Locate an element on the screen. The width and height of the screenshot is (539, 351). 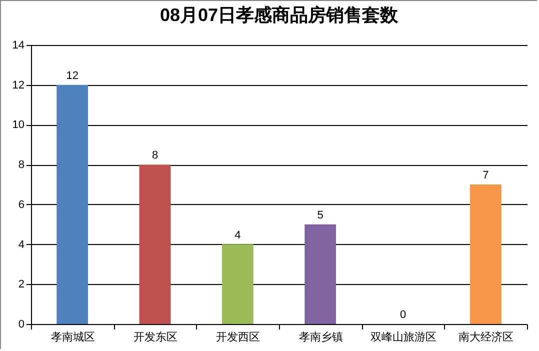
y-tick-label: 8 is located at coordinates (21, 165).